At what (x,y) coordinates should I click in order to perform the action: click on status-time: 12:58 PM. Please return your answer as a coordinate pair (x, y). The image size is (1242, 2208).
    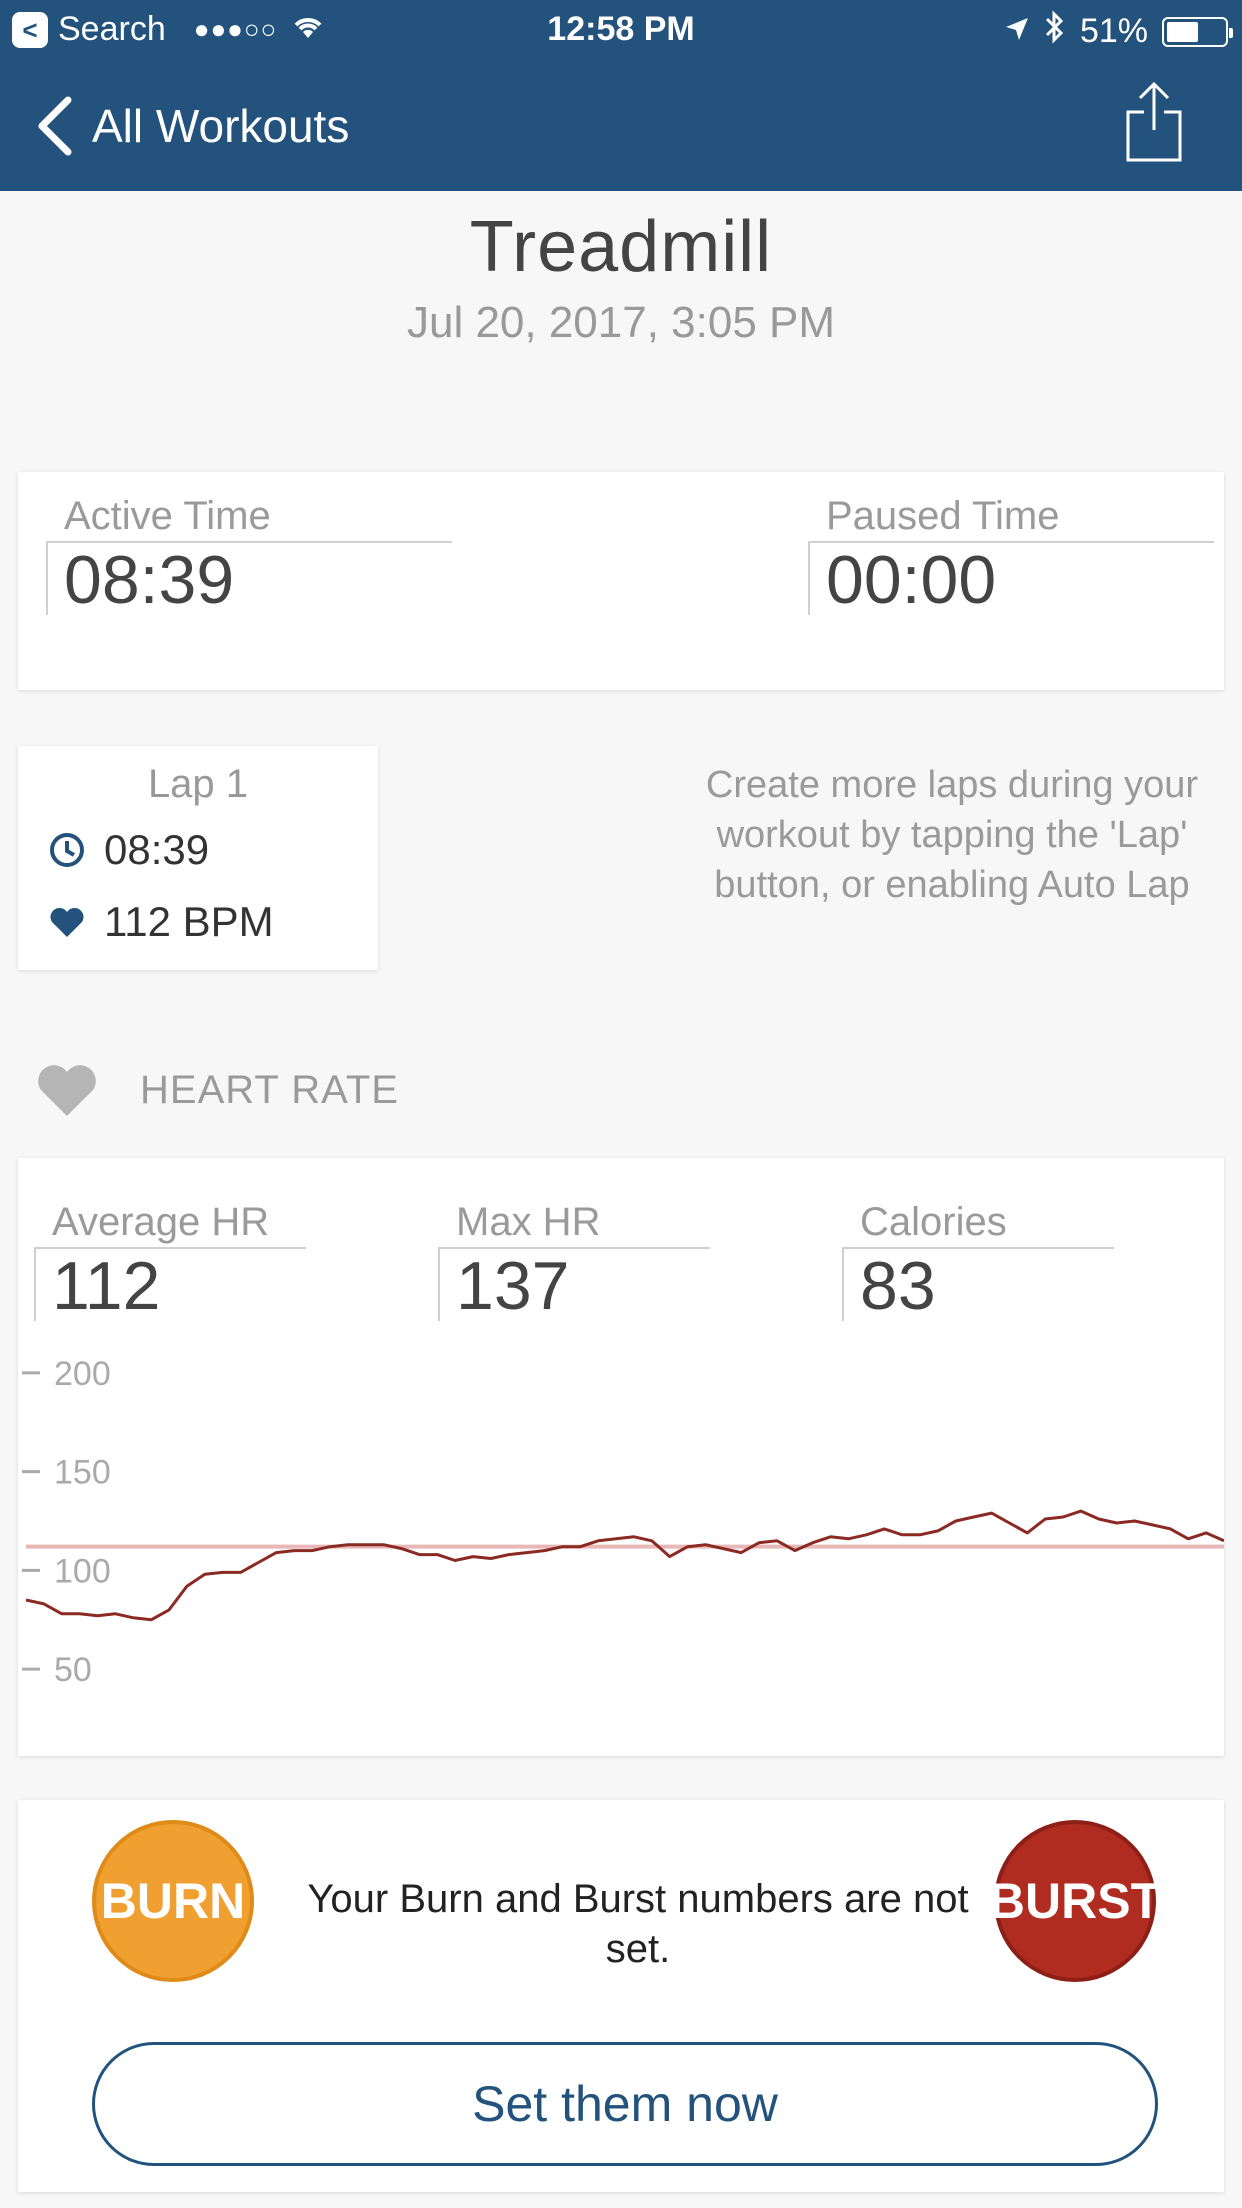
    Looking at the image, I should click on (621, 29).